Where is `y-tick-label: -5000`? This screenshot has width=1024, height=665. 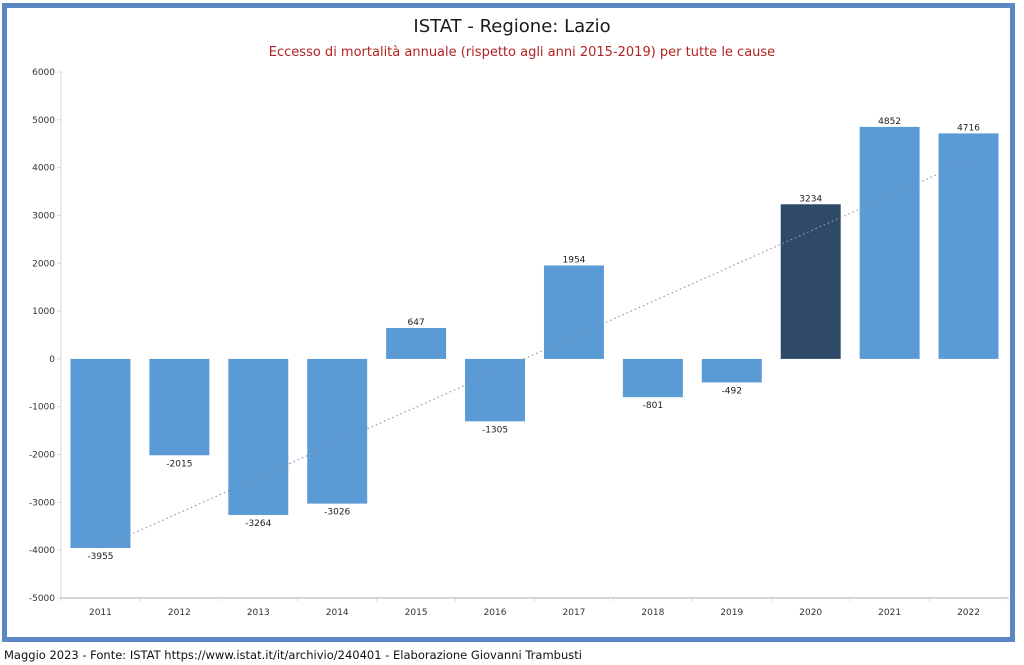
y-tick-label: -5000 is located at coordinates (42, 599).